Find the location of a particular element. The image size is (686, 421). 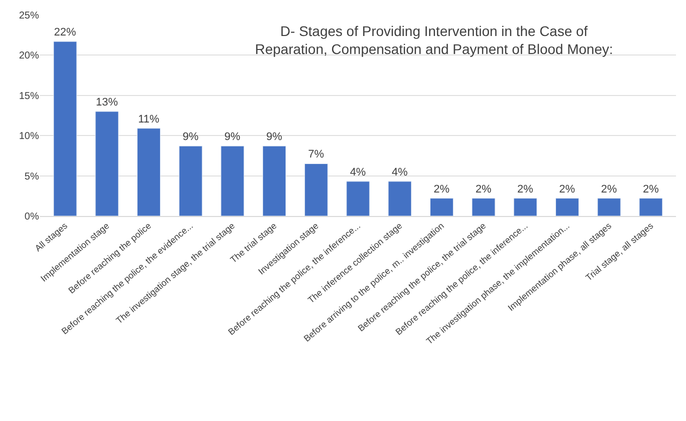

y-tick-label: 0% is located at coordinates (32, 217).